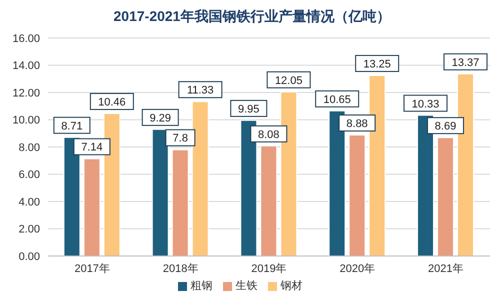 The height and width of the screenshot is (299, 504). What do you see at coordinates (29, 202) in the screenshot?
I see `y-tick-label: 4.00` at bounding box center [29, 202].